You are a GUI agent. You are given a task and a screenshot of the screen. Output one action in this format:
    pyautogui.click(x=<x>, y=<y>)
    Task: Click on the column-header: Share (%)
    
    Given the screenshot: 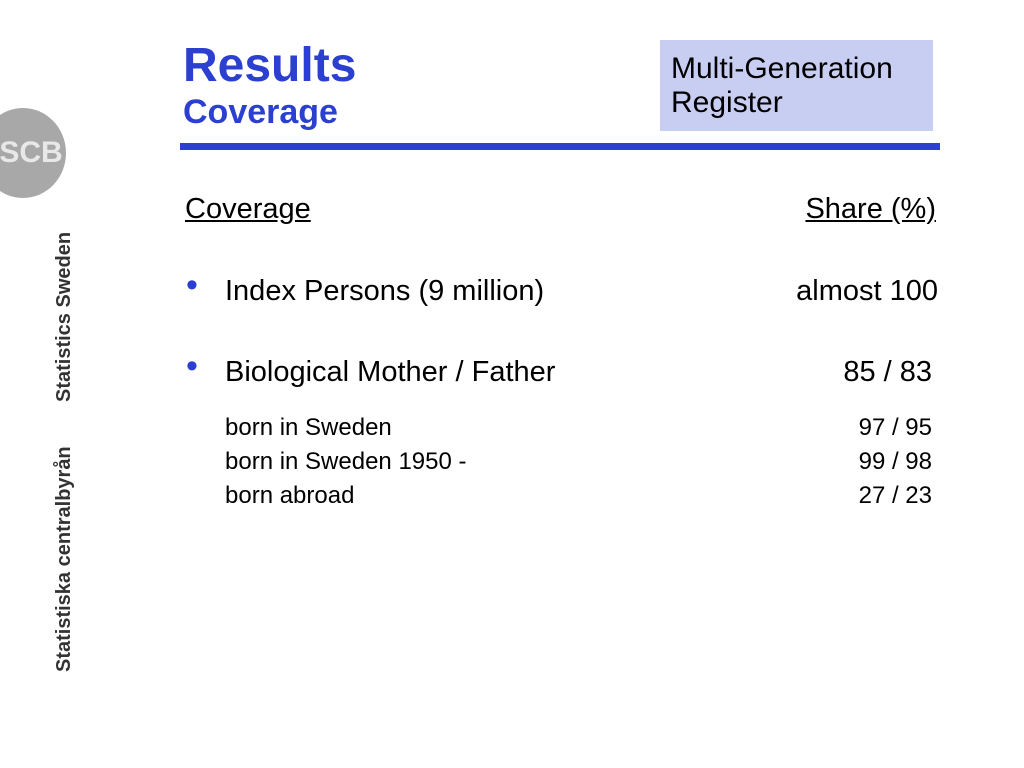 What is the action you would take?
    pyautogui.click(x=870, y=209)
    